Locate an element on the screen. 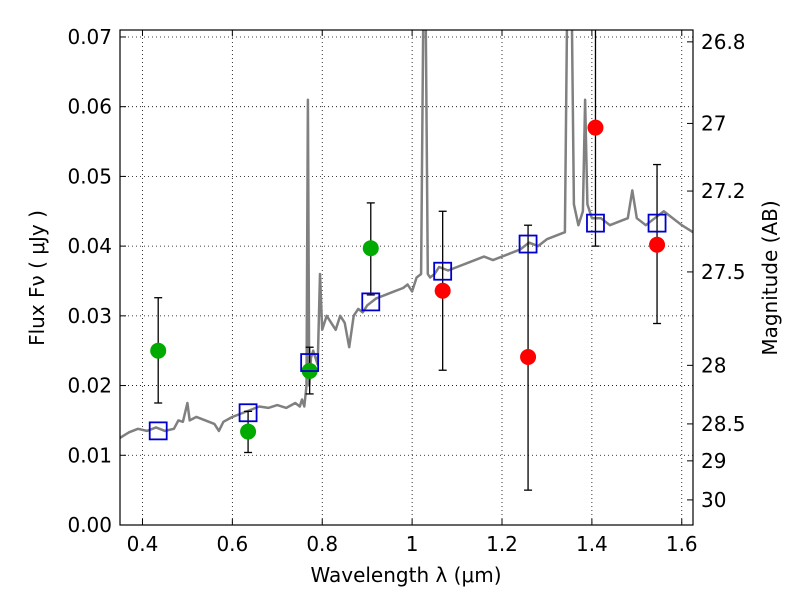  y-tick-label: 0.01 is located at coordinates (89, 455).